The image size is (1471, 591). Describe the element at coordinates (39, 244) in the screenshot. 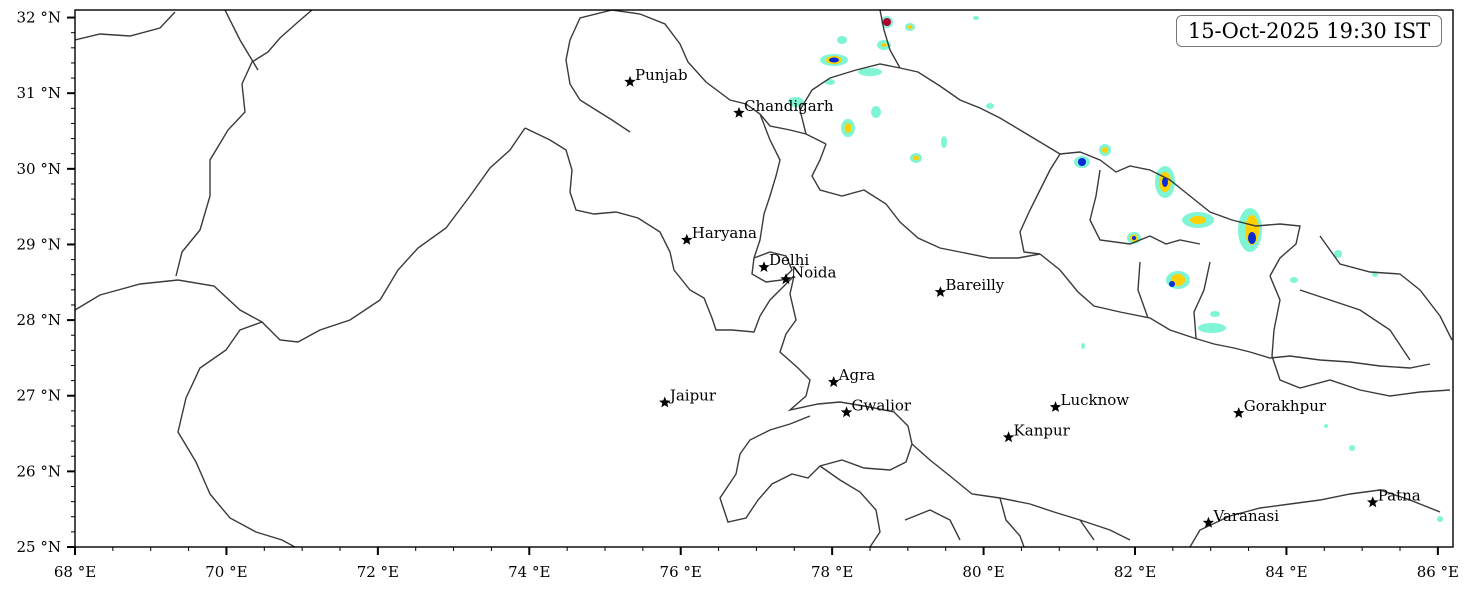

I see `y-tick-label: 29 °N` at that location.